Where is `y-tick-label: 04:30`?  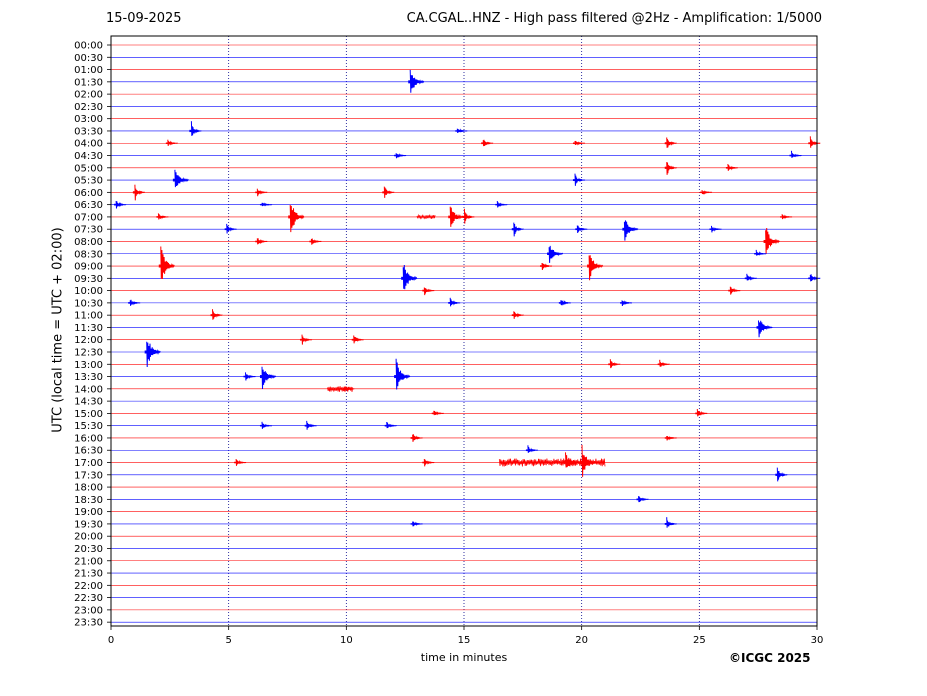 y-tick-label: 04:30 is located at coordinates (88, 156).